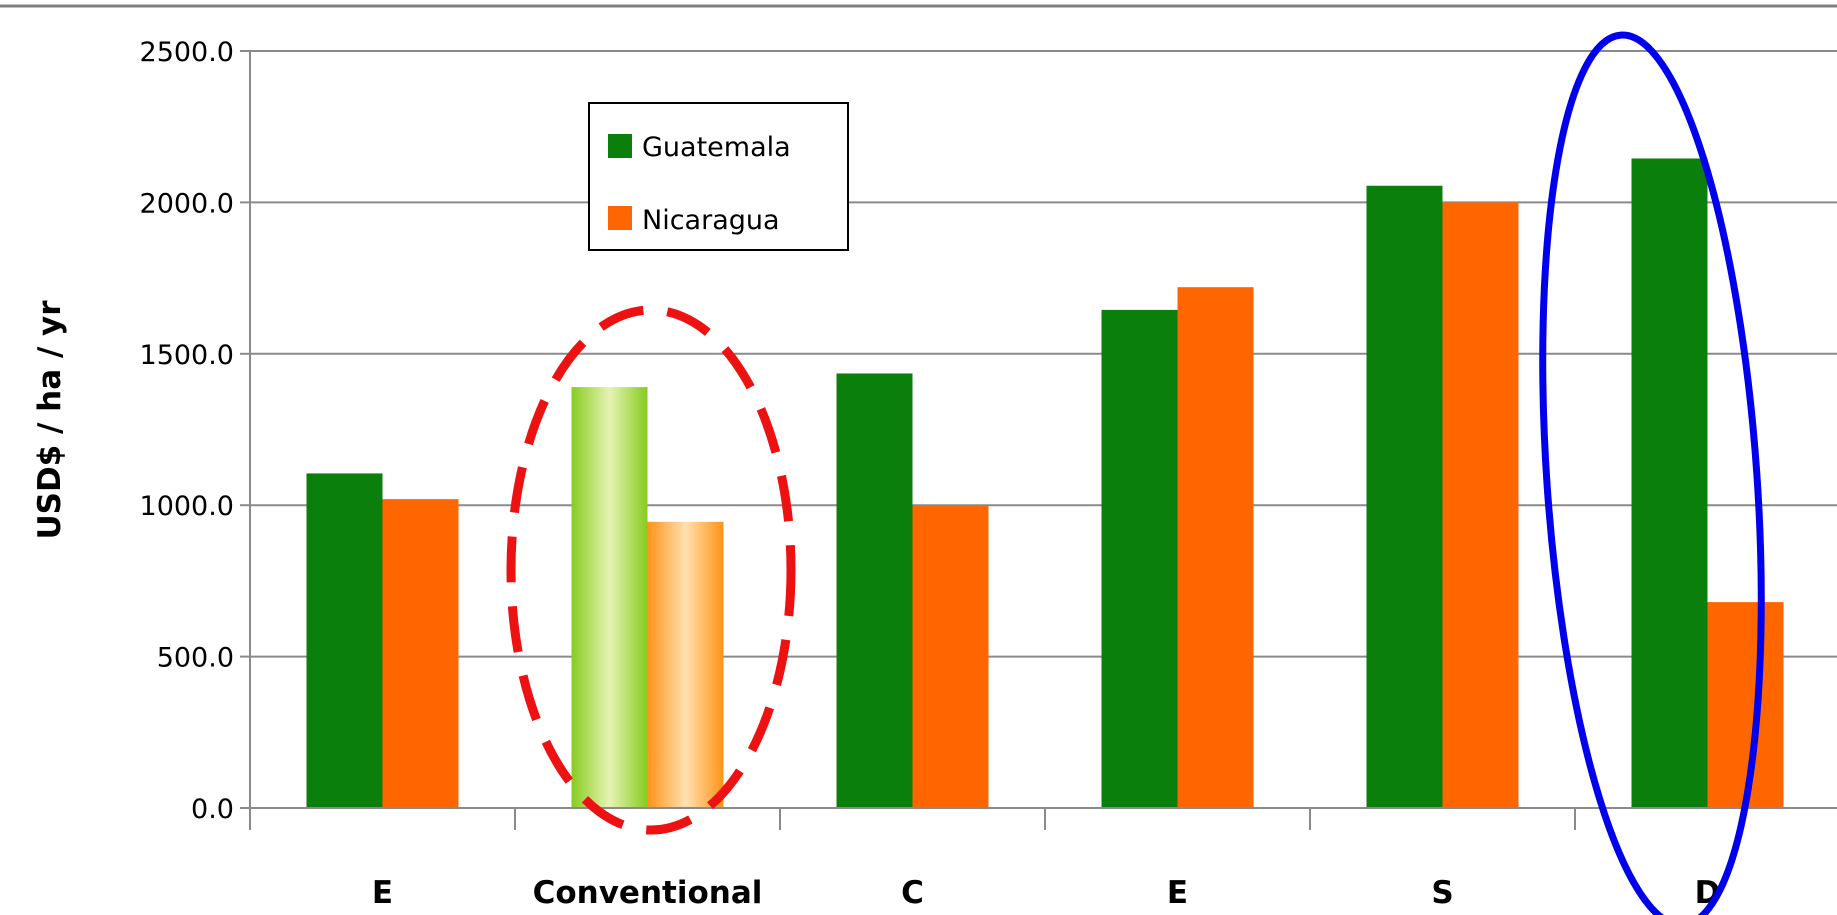  I want to click on y-tick-label: 500.0, so click(195, 658).